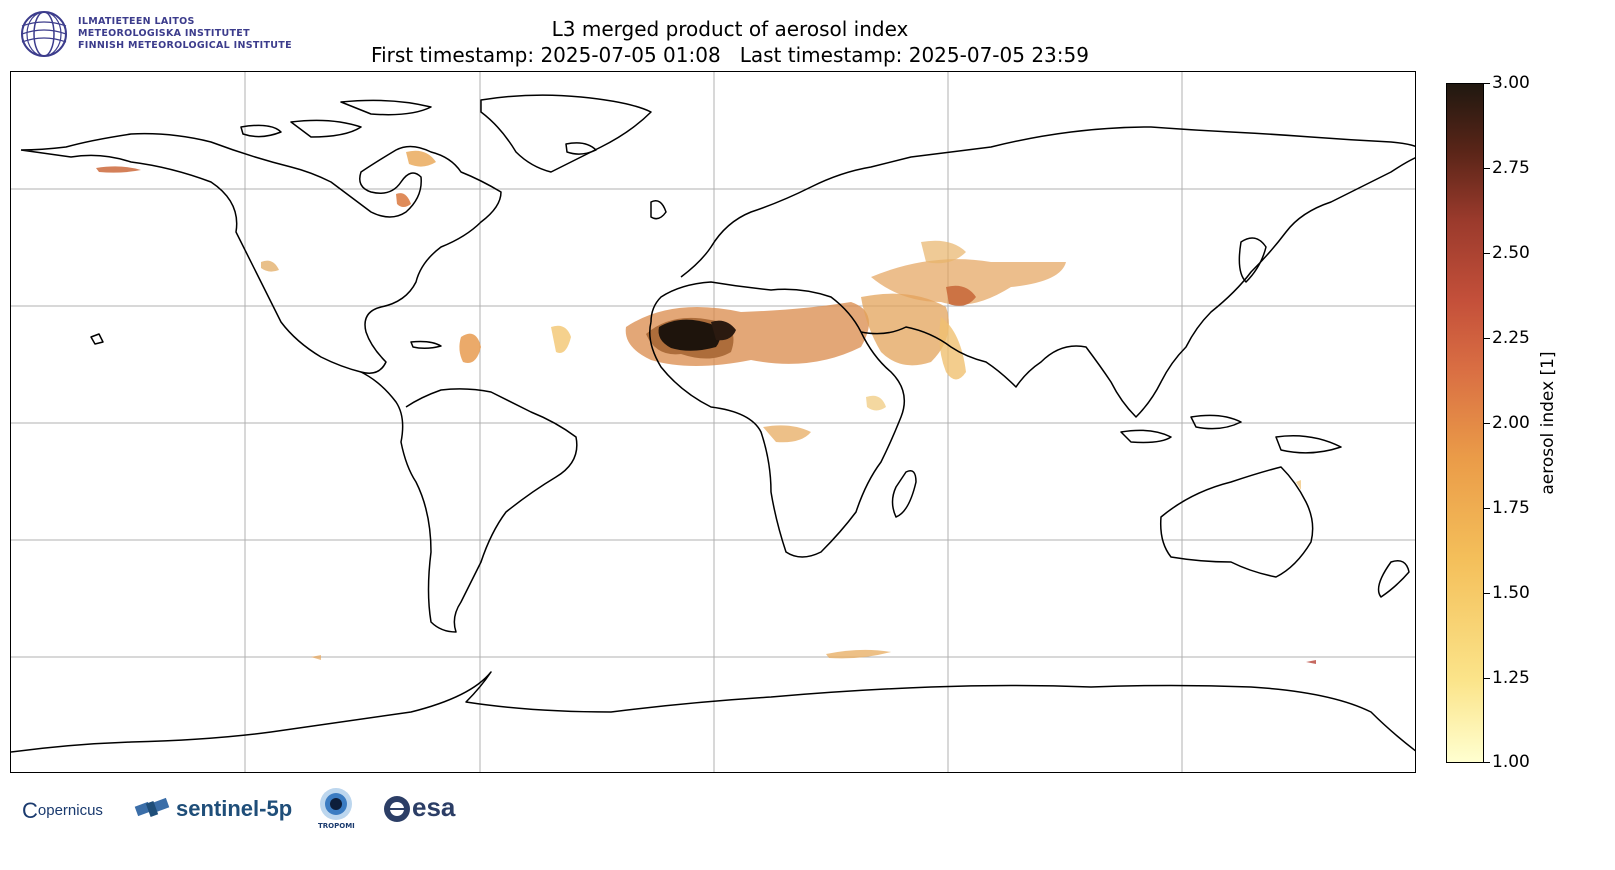 The height and width of the screenshot is (870, 1615). I want to click on coast-indonesia, so click(1231, 434).